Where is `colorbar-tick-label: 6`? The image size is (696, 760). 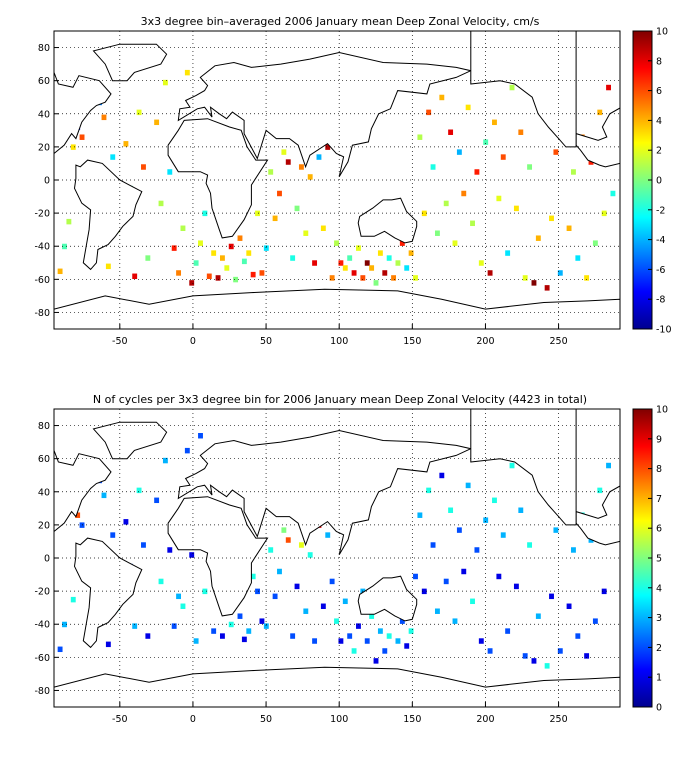 colorbar-tick-label: 6 is located at coordinates (659, 529).